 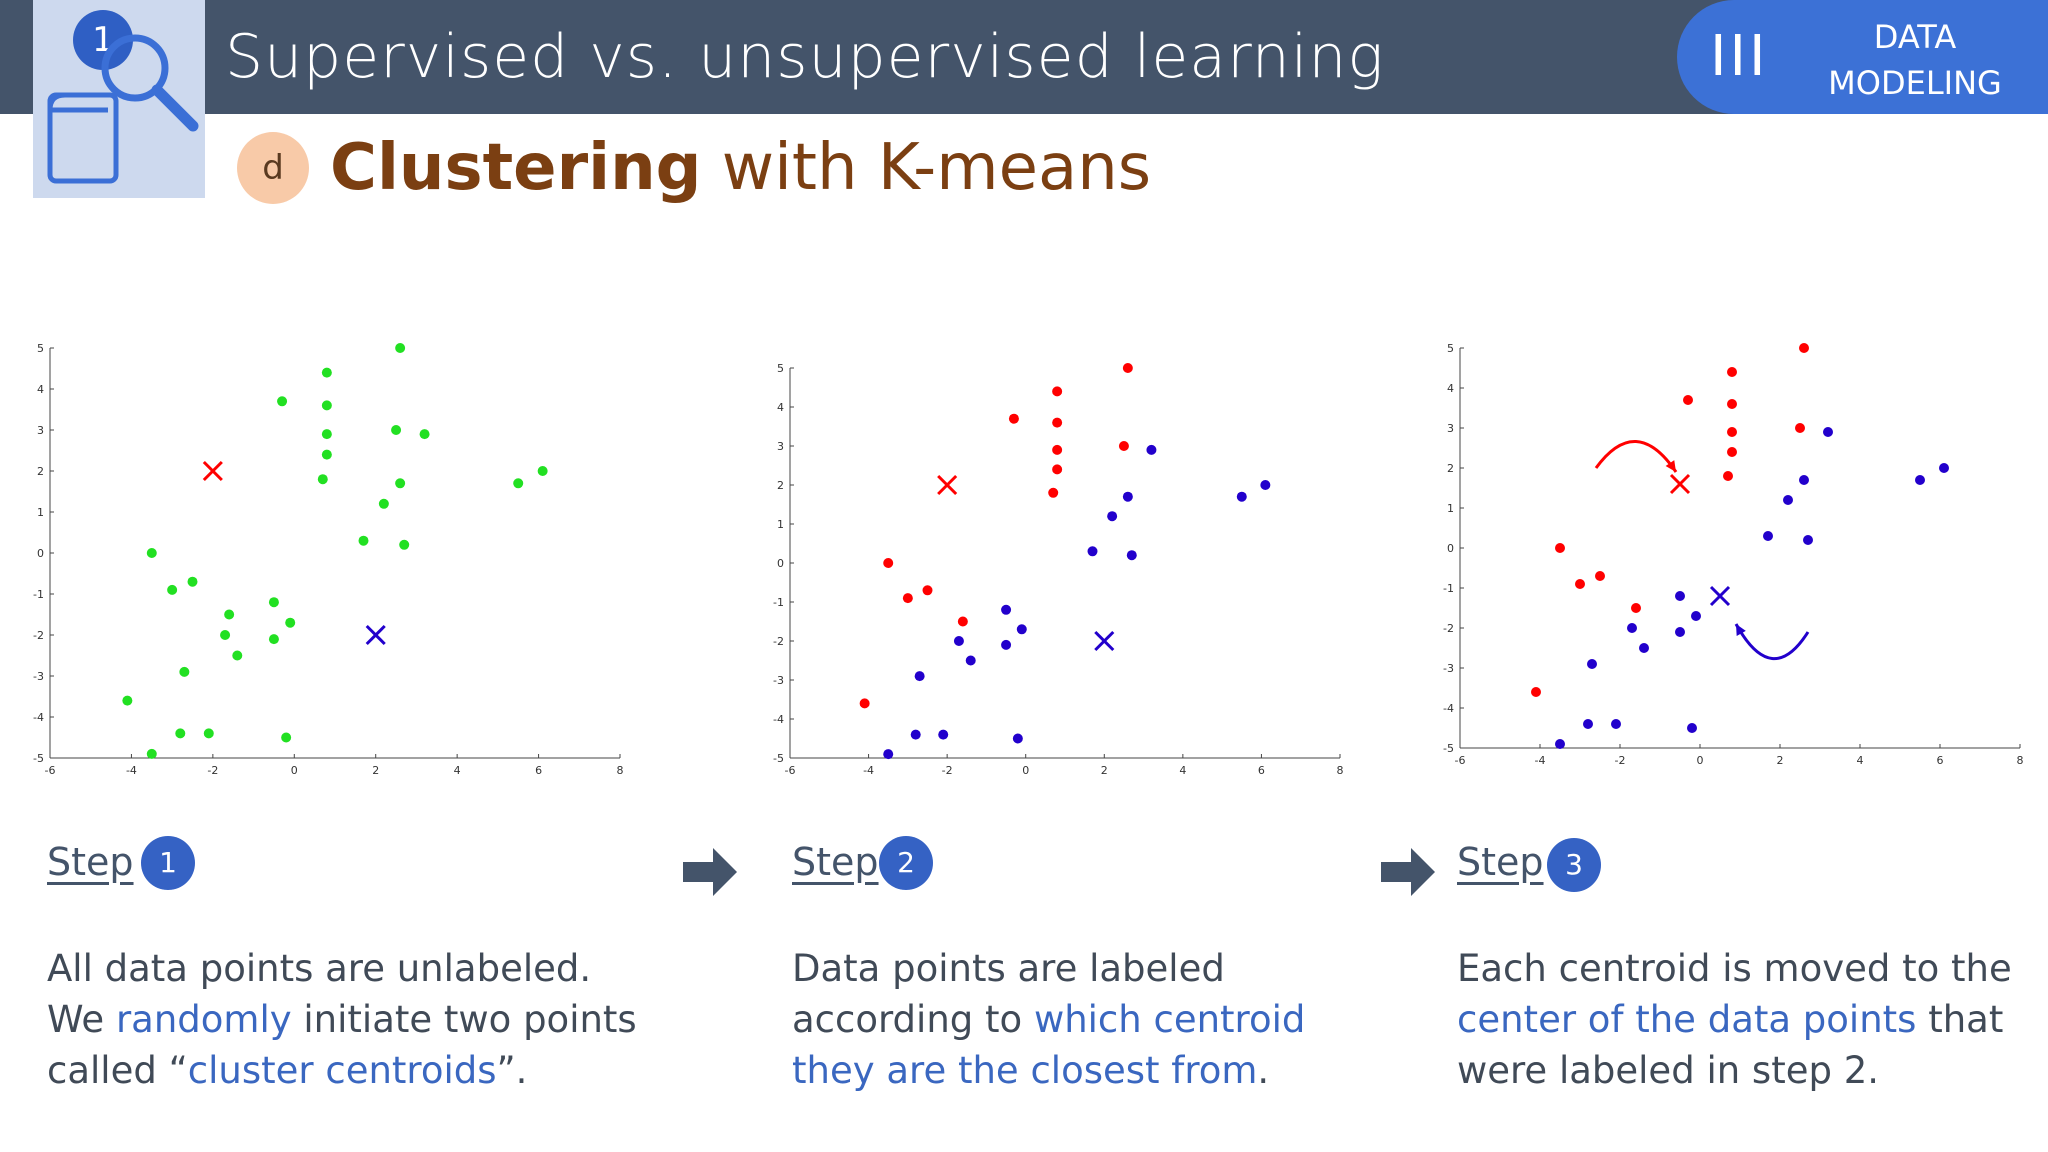 What do you see at coordinates (1772, 642) in the screenshot?
I see `centroid-move-arrow` at bounding box center [1772, 642].